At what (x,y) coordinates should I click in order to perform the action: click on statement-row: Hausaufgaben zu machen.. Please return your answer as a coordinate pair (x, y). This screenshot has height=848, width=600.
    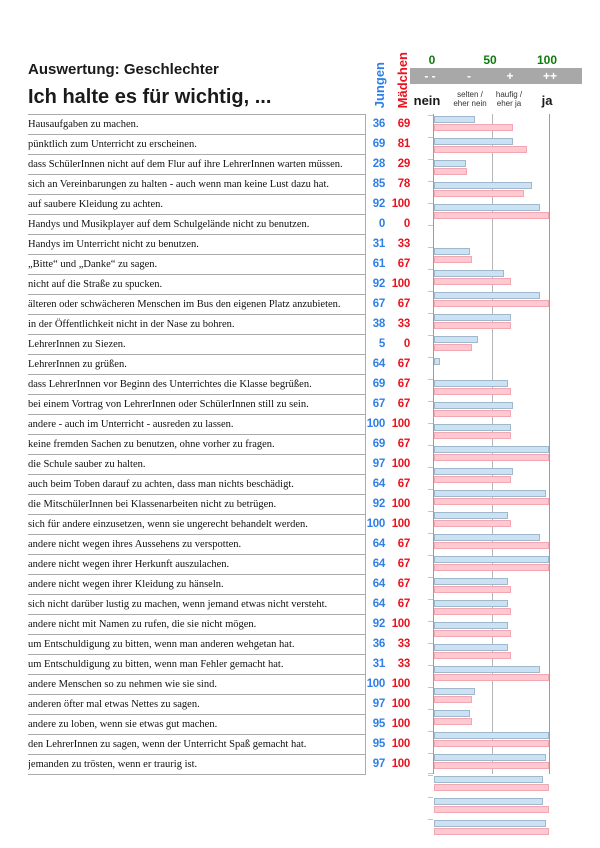
    Looking at the image, I should click on (196, 125).